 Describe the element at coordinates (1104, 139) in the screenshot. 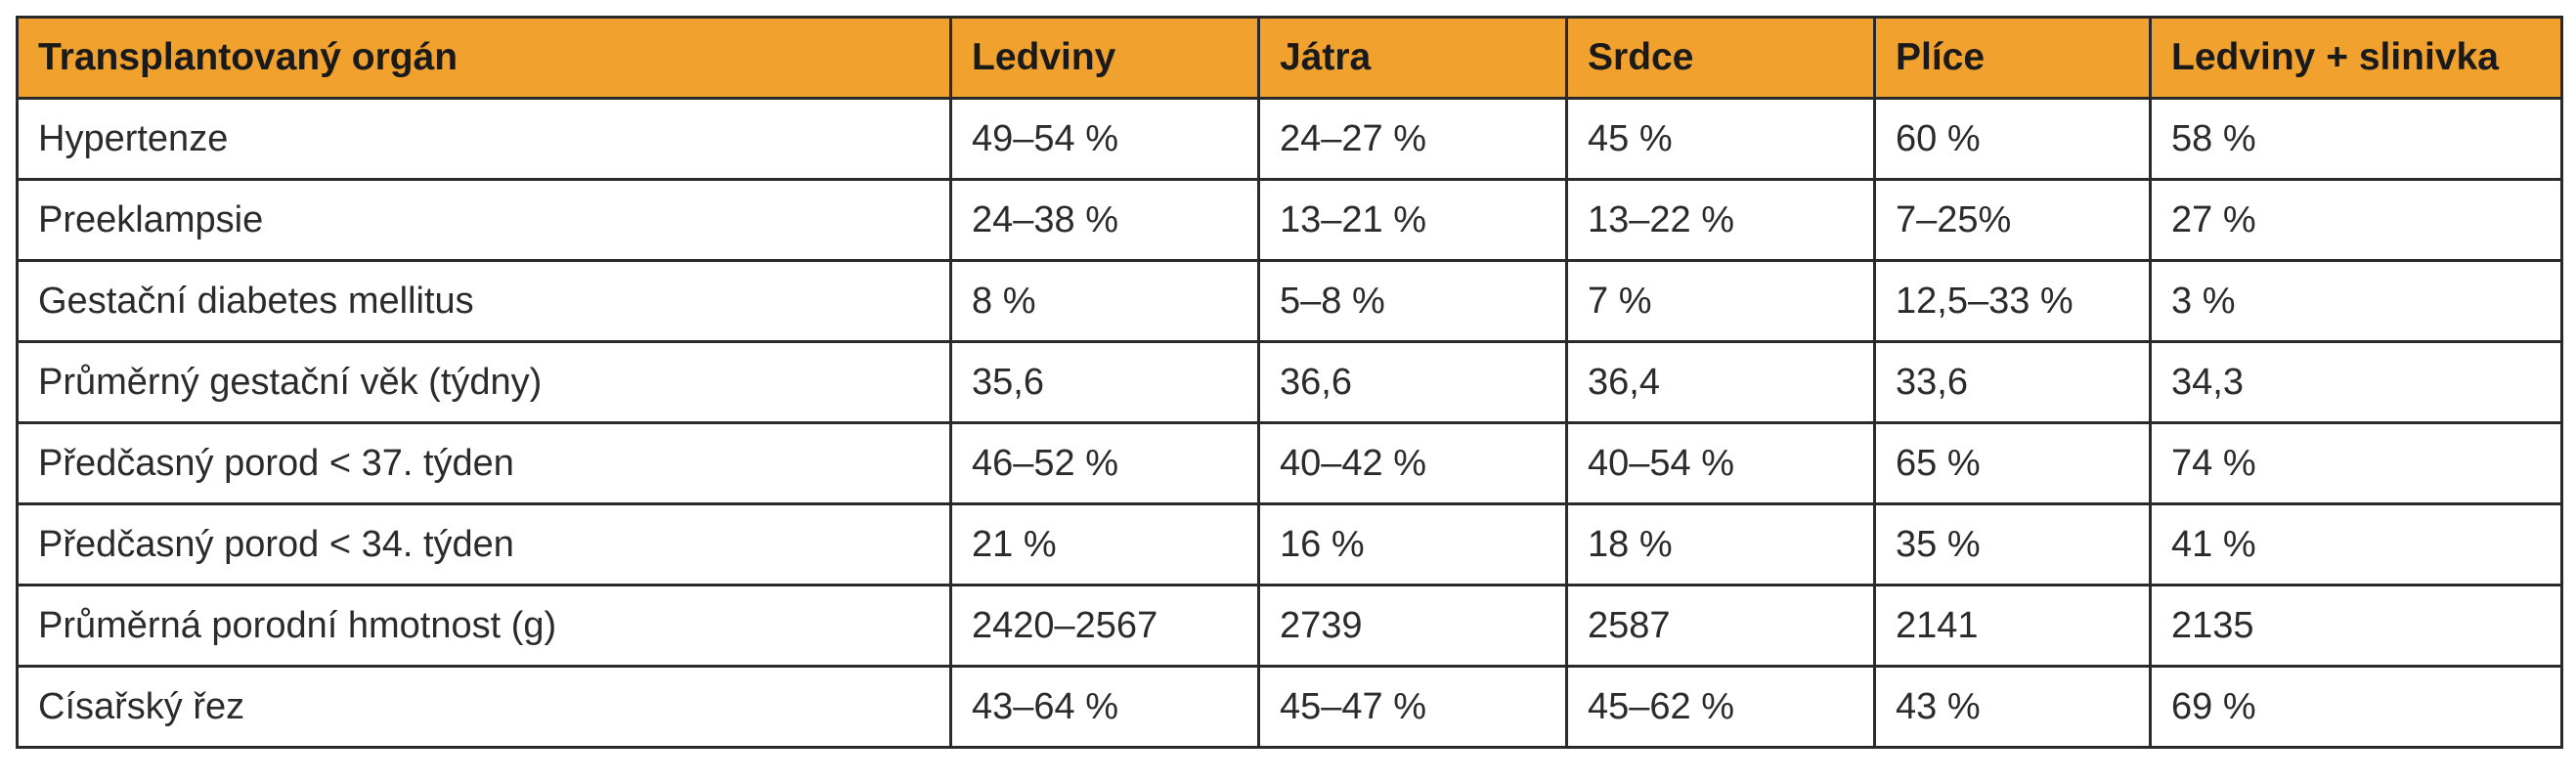

I see `table-cell: 49–54 %` at that location.